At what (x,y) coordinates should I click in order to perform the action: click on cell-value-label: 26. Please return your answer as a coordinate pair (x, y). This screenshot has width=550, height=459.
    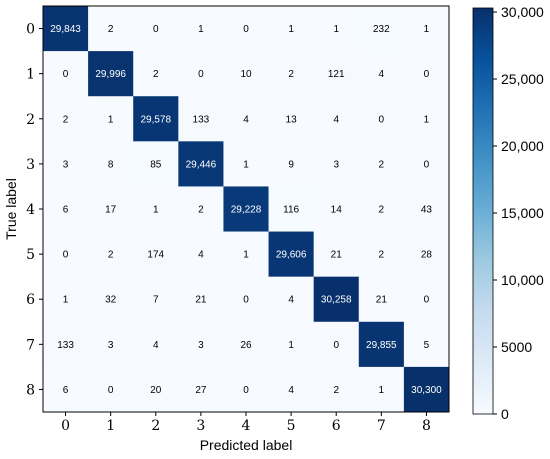
    Looking at the image, I should click on (246, 345).